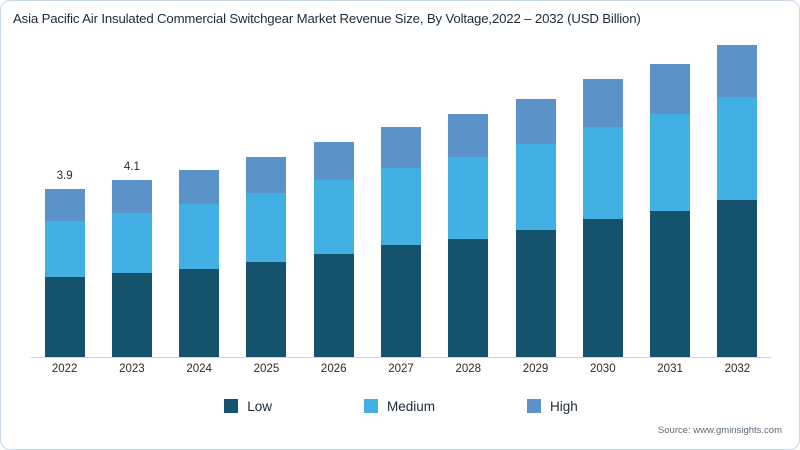  What do you see at coordinates (737, 369) in the screenshot?
I see `x-axis-label: 2032` at bounding box center [737, 369].